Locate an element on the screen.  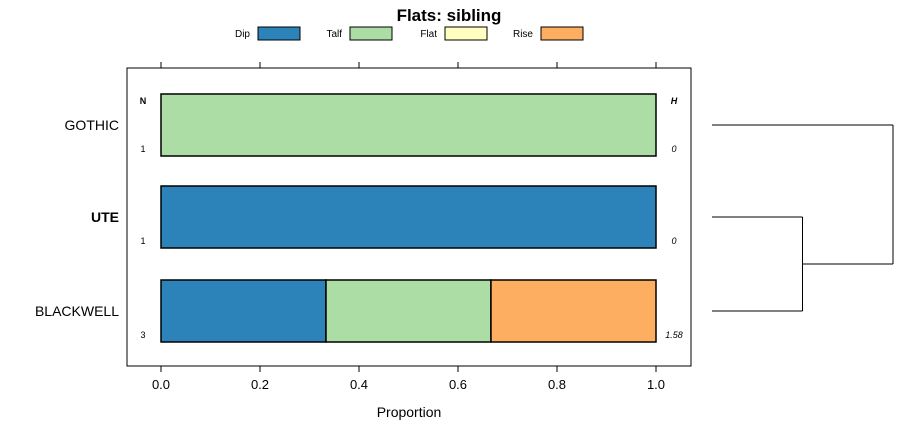
bar-row-blackwell: BLACKWELL 3 1.58 is located at coordinates (359, 311).